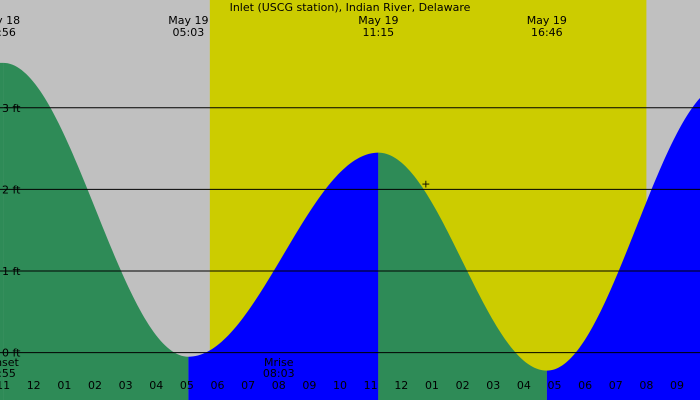  What do you see at coordinates (11, 271) in the screenshot?
I see `y-tick-label: 1 ft` at bounding box center [11, 271].